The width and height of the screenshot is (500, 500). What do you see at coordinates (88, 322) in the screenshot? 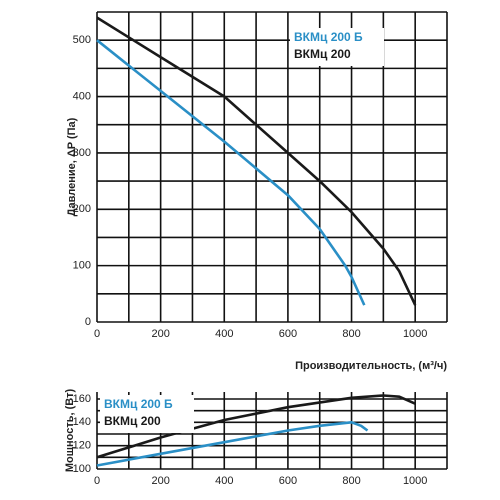
I see `y-tick-label: 0` at bounding box center [88, 322].